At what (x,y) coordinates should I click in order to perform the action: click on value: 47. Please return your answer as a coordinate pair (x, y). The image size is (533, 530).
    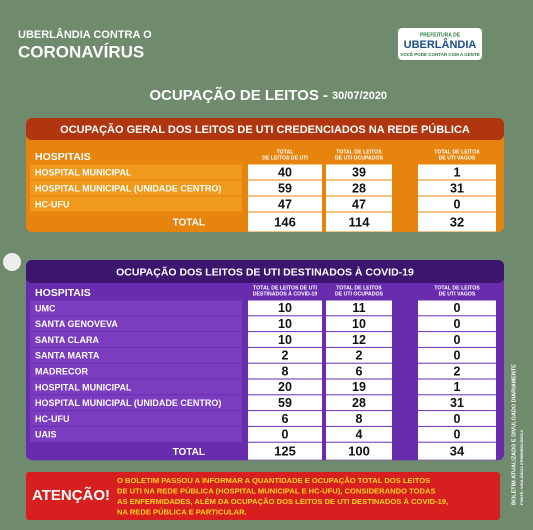
    Looking at the image, I should click on (285, 204).